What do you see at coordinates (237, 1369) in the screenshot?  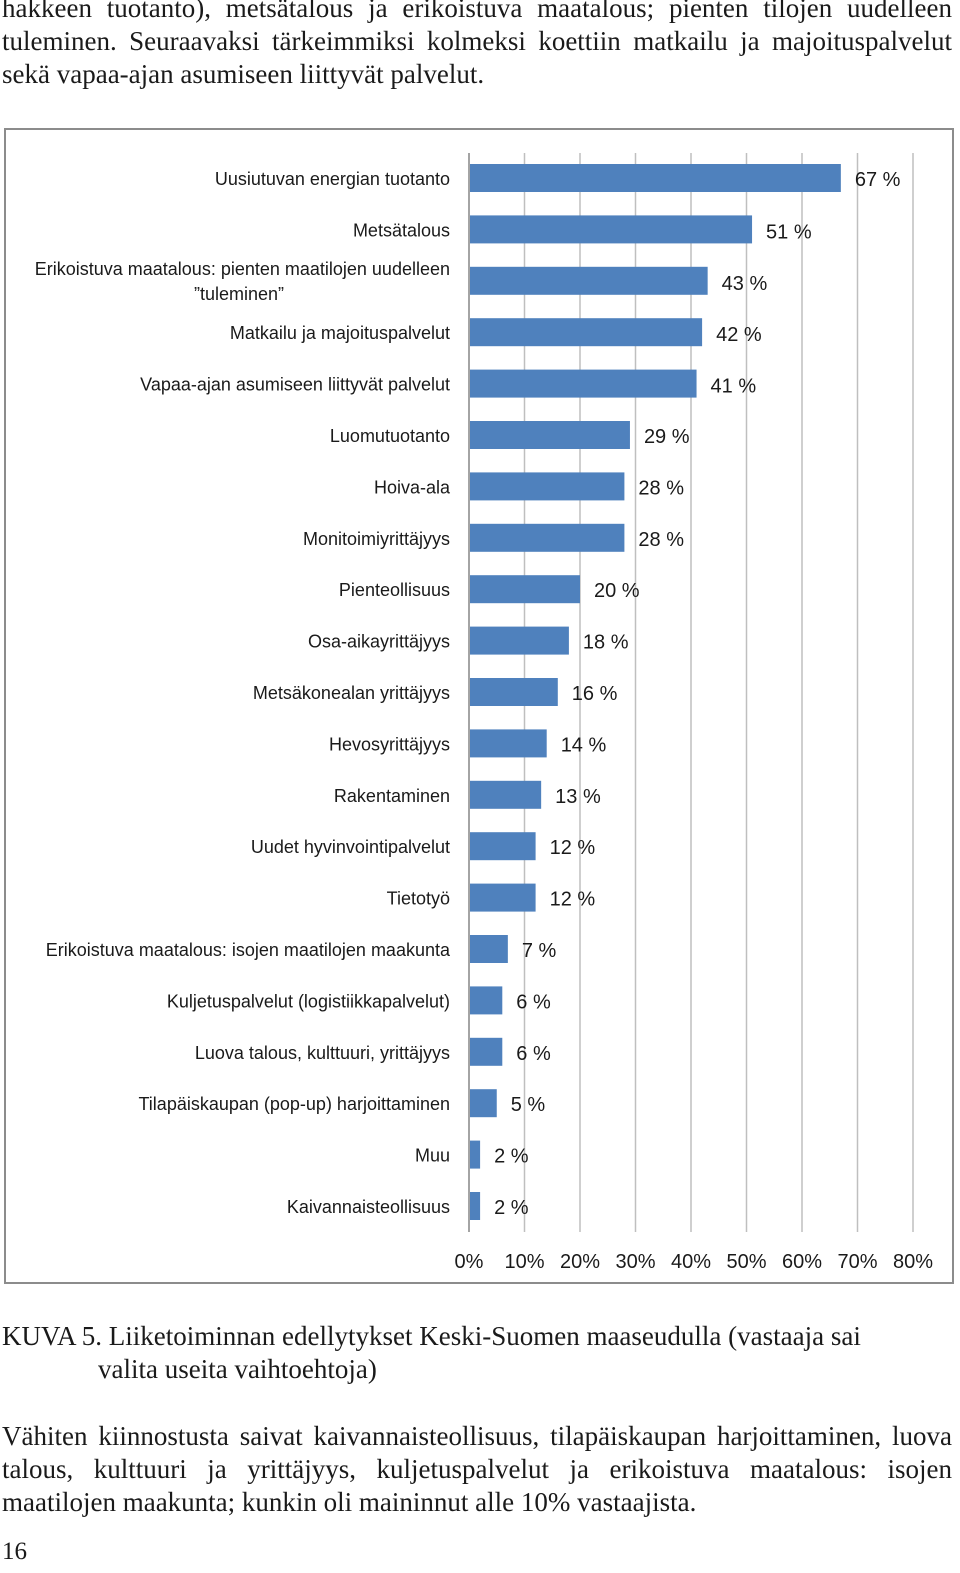 I see `caption-text-line2: valita useita vaihtoehtoja)` at bounding box center [237, 1369].